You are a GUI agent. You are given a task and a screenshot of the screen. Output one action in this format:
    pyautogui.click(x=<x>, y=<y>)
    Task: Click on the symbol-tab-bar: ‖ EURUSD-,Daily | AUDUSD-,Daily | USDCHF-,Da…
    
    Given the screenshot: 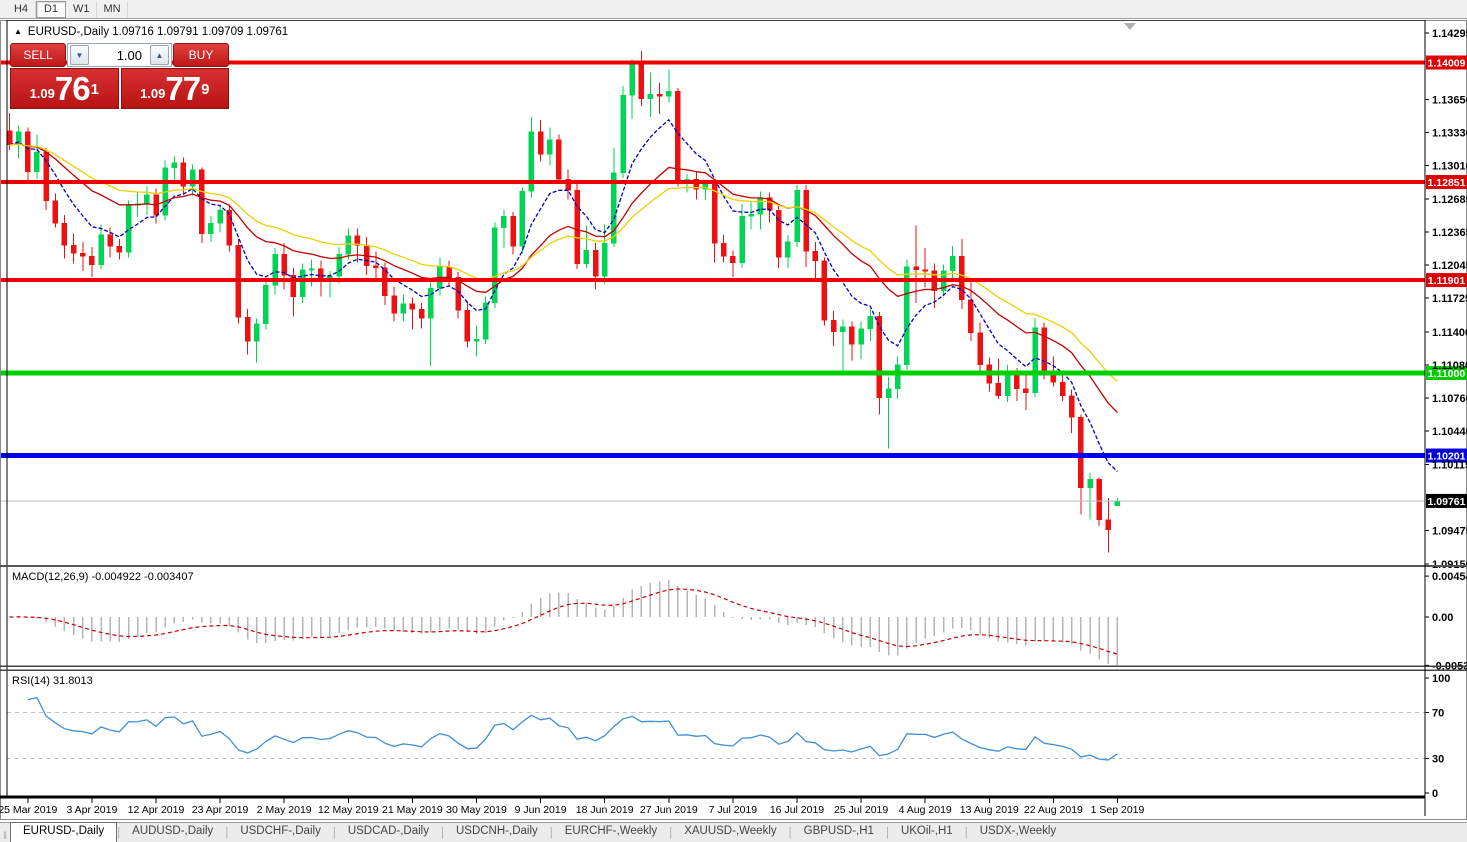 What is the action you would take?
    pyautogui.click(x=733, y=832)
    